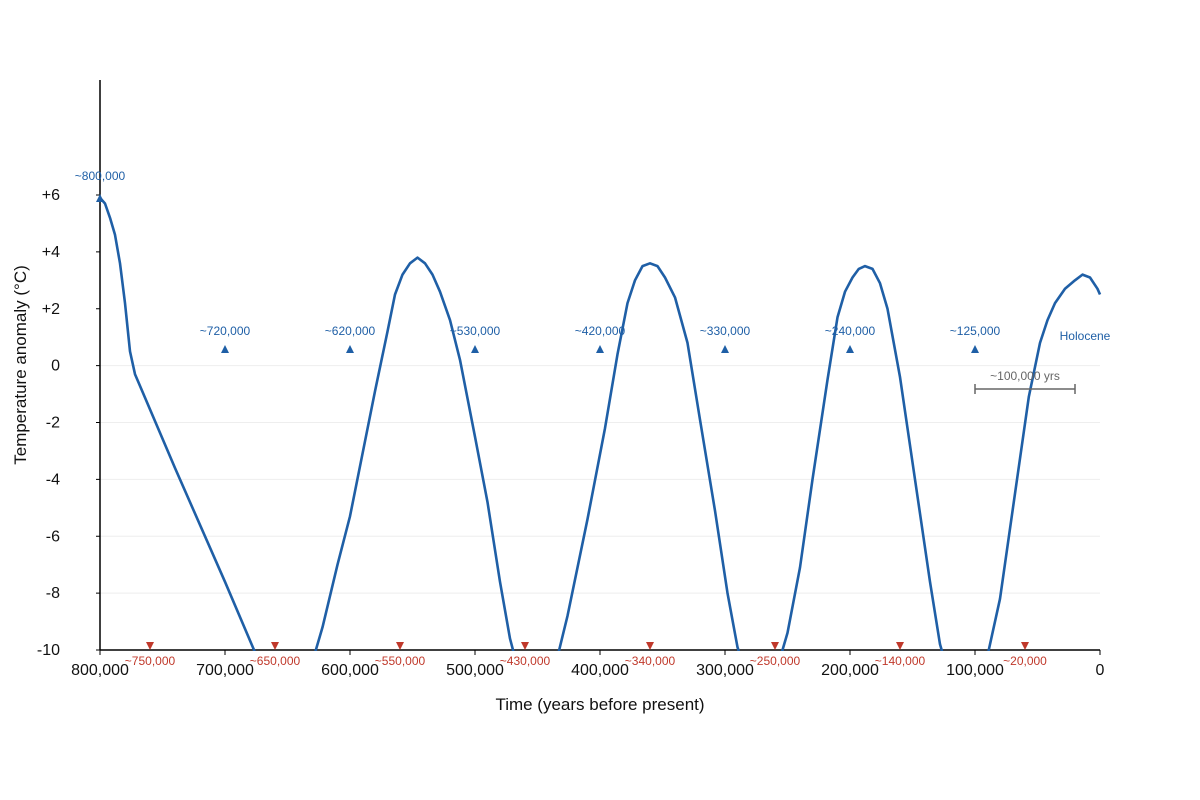 This screenshot has width=1200, height=800. I want to click on trough-label: ~650,000, so click(275, 661).